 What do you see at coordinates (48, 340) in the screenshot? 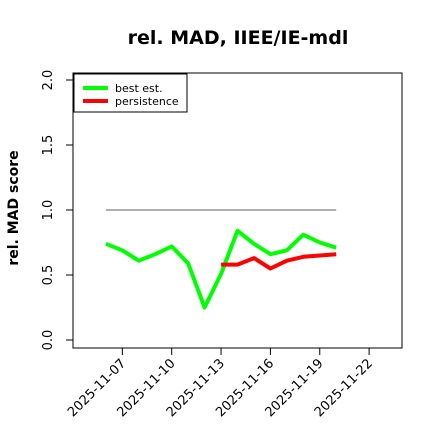
I see `y-tick-label-0: 0.0` at bounding box center [48, 340].